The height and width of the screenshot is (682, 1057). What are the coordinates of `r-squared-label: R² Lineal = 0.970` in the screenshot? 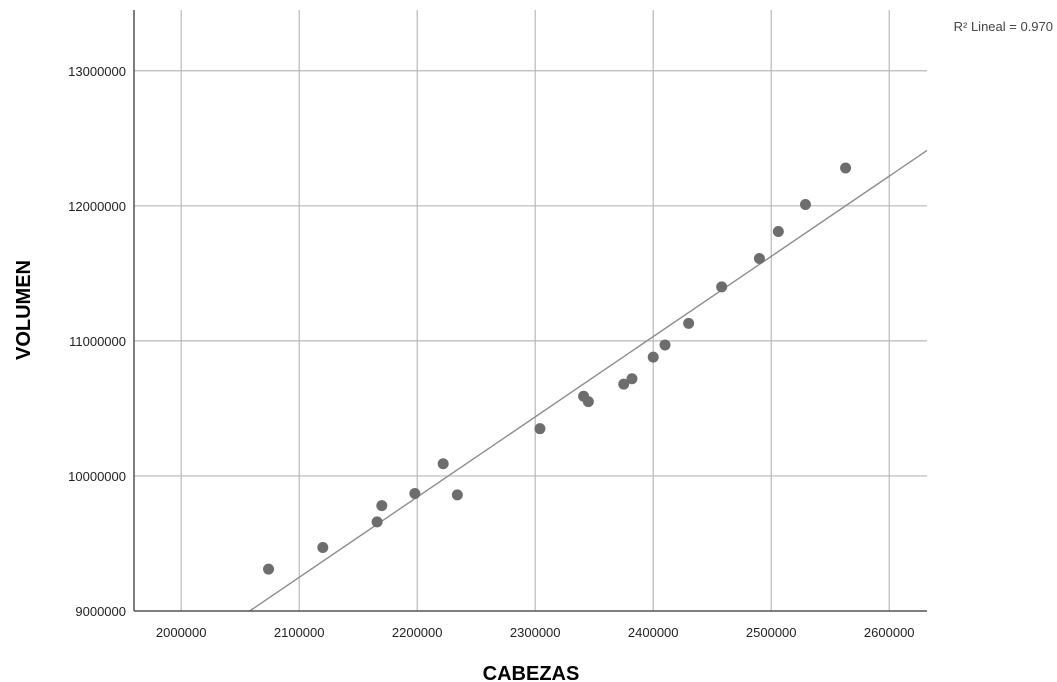 It's located at (1003, 26).